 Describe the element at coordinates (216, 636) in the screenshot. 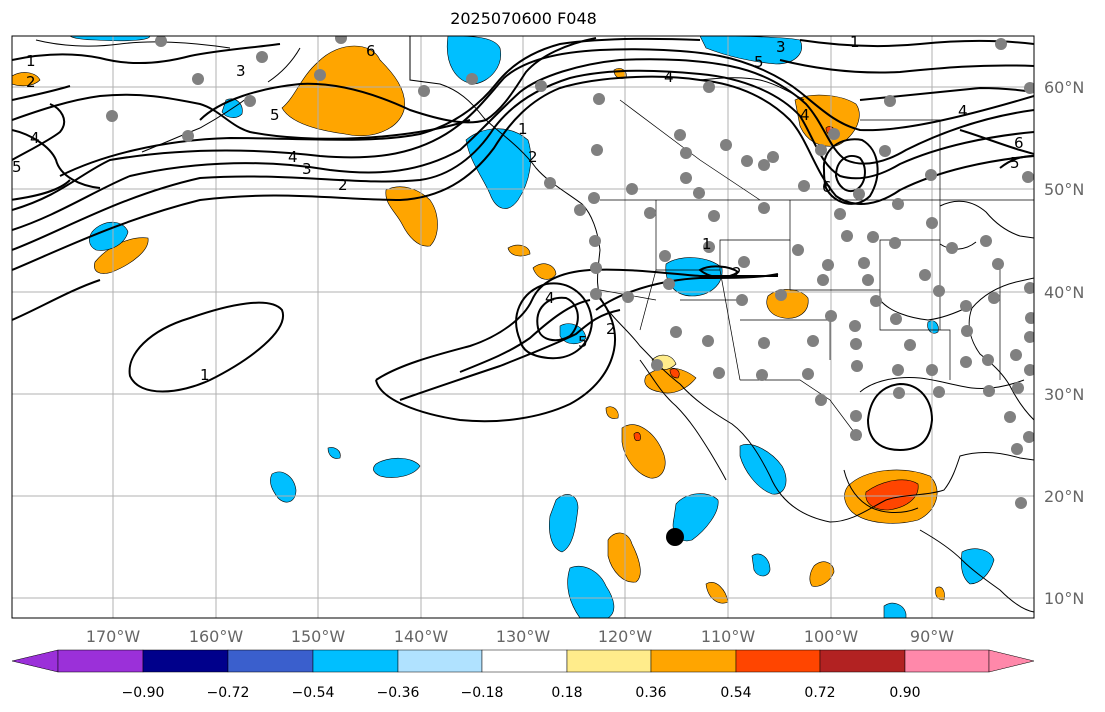

I see `lon-label: 160°W` at that location.